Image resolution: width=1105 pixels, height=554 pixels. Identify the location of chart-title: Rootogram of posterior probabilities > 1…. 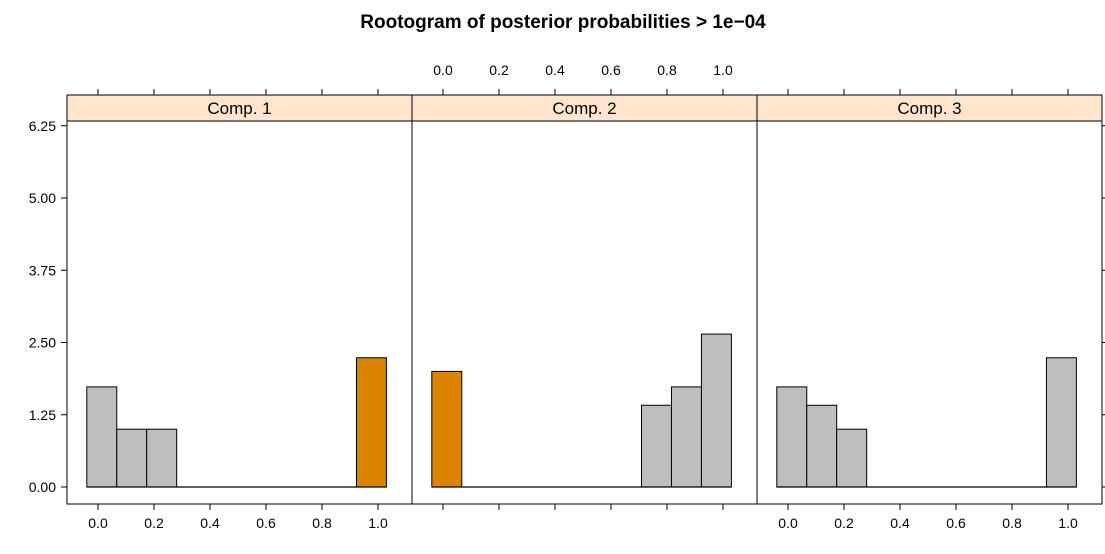
(563, 22).